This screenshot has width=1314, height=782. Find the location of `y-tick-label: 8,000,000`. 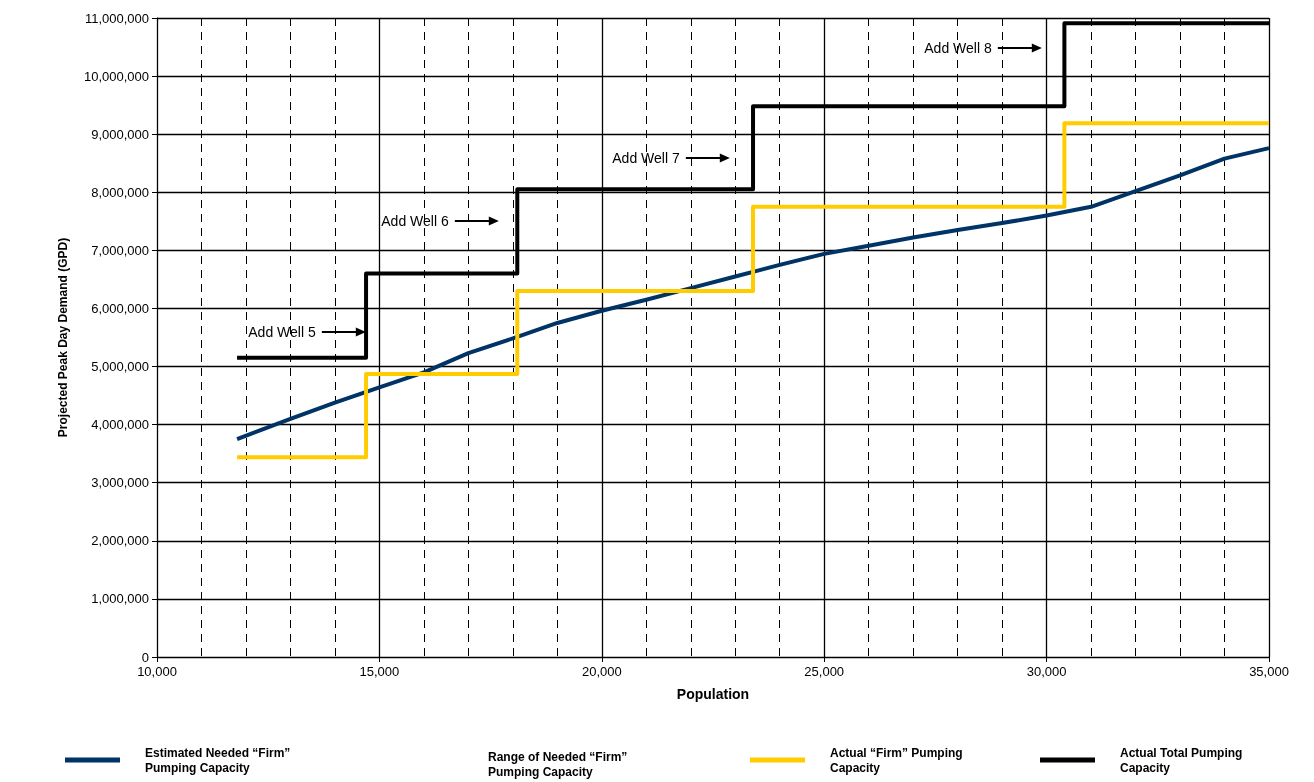

y-tick-label: 8,000,000 is located at coordinates (120, 192).